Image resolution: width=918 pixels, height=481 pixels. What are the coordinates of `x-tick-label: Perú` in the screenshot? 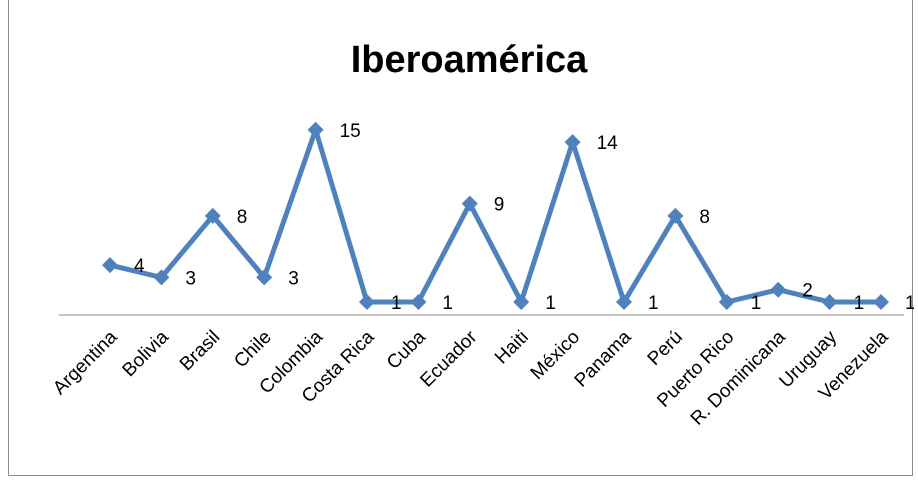 It's located at (665, 348).